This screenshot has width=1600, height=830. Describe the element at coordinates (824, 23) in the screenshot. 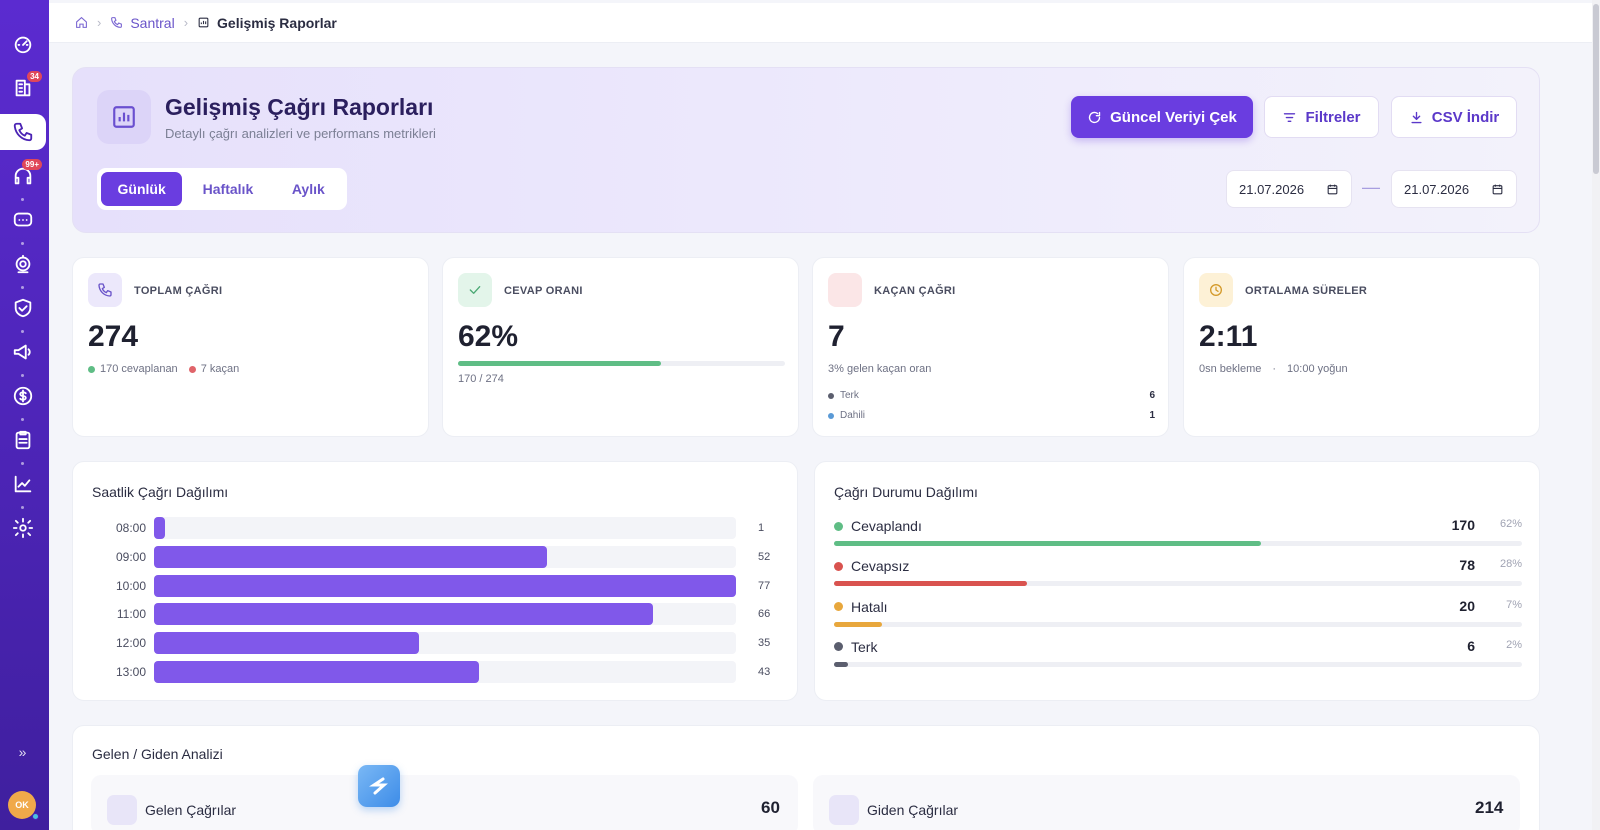

I see `breadcrumb: › Santral › Gelişmiş Raporlar` at that location.